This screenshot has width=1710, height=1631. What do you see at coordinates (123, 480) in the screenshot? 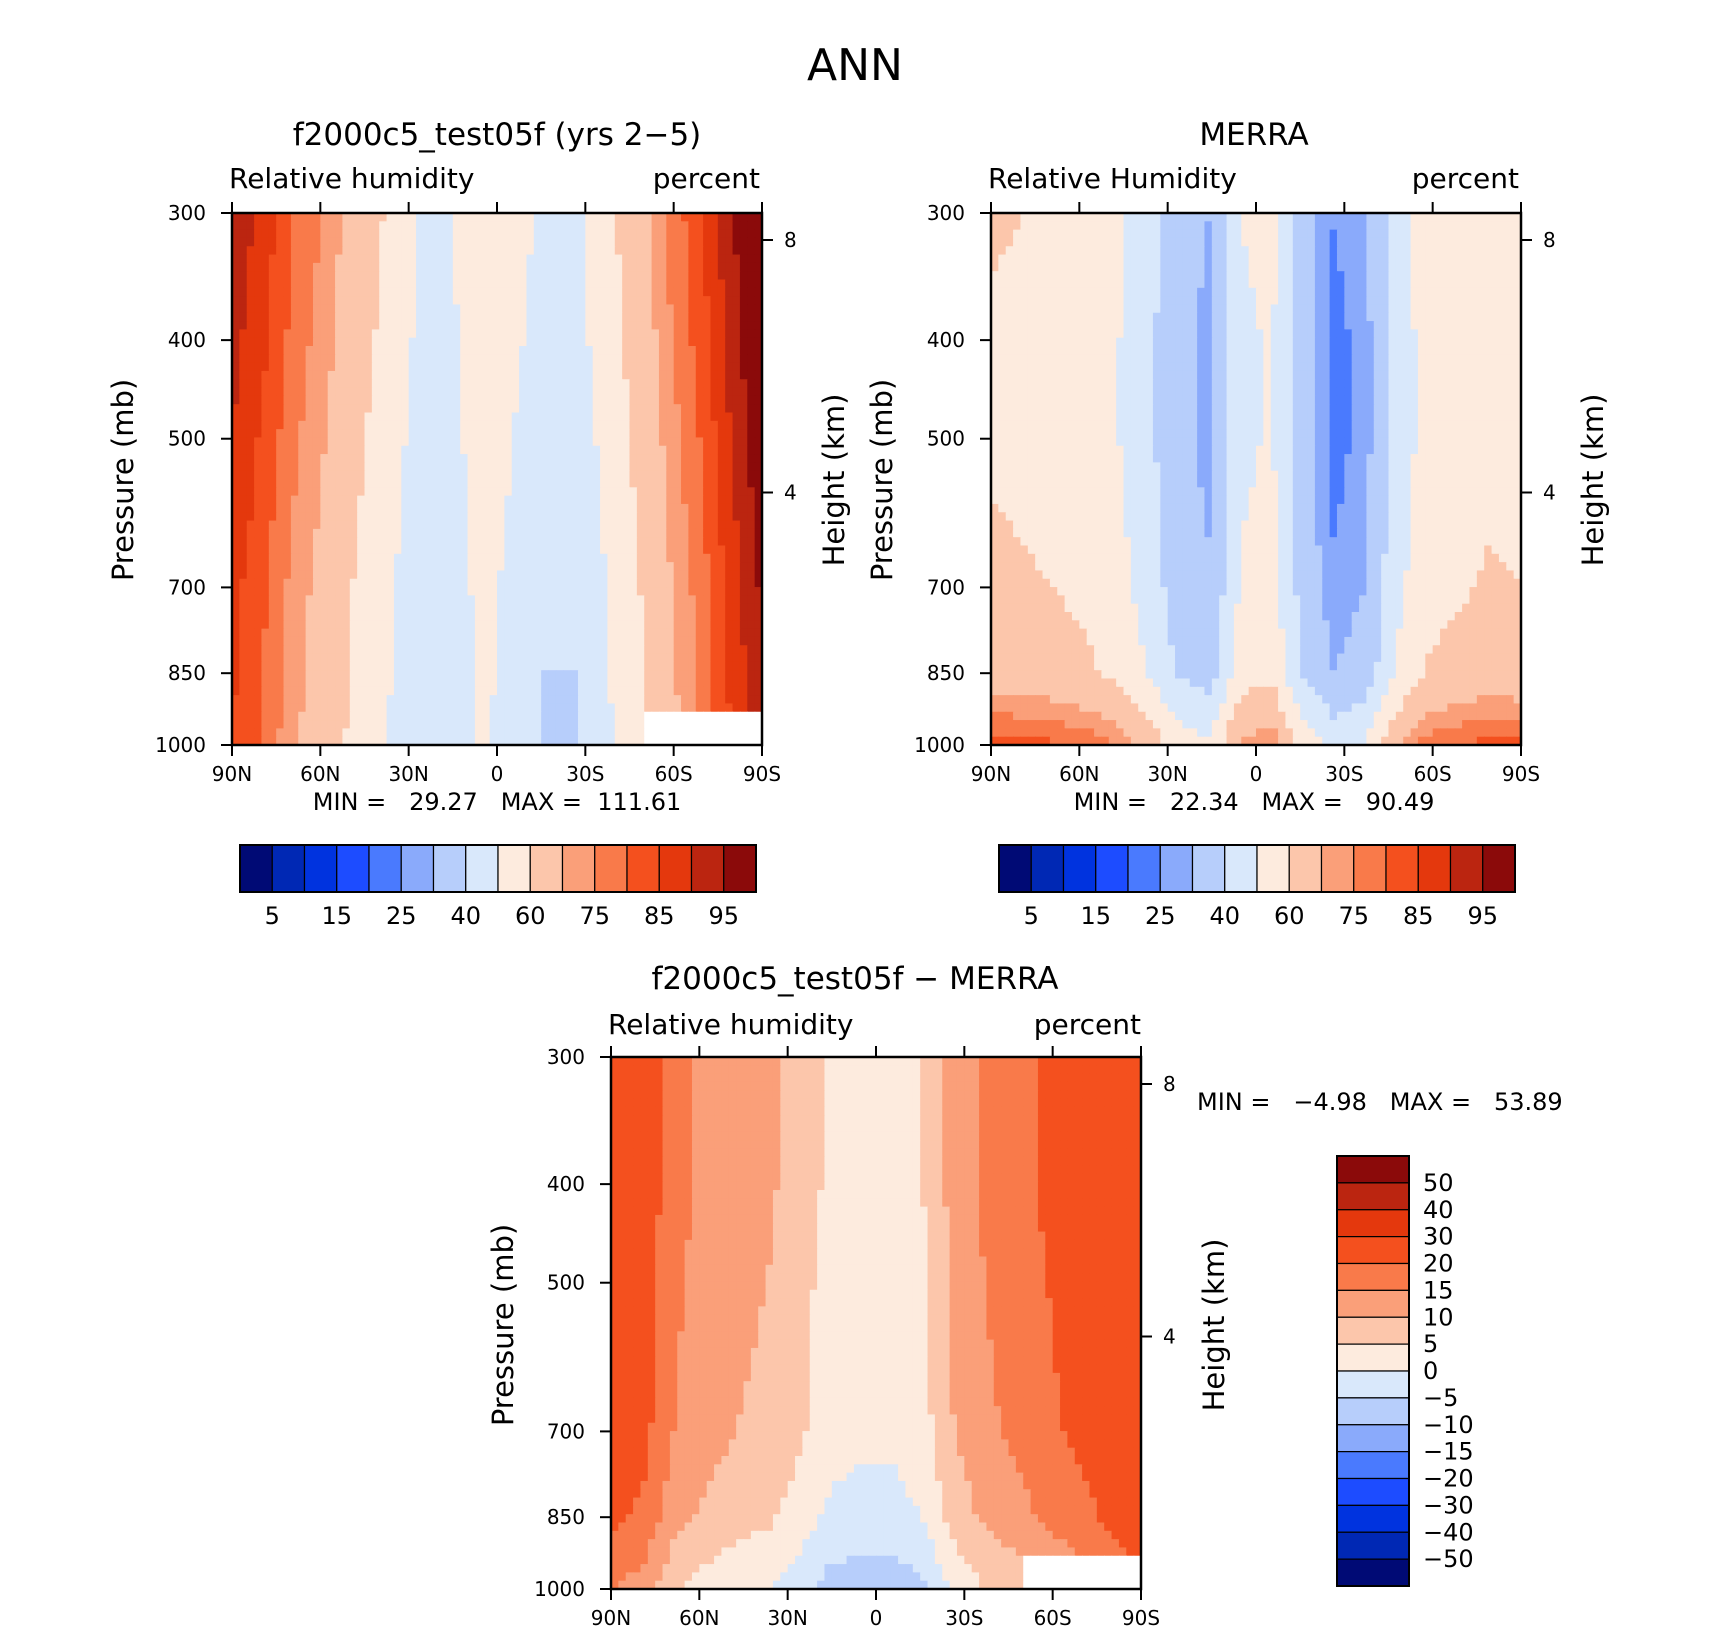
I see `pressure-axis-label: Pressure (mb)` at bounding box center [123, 480].